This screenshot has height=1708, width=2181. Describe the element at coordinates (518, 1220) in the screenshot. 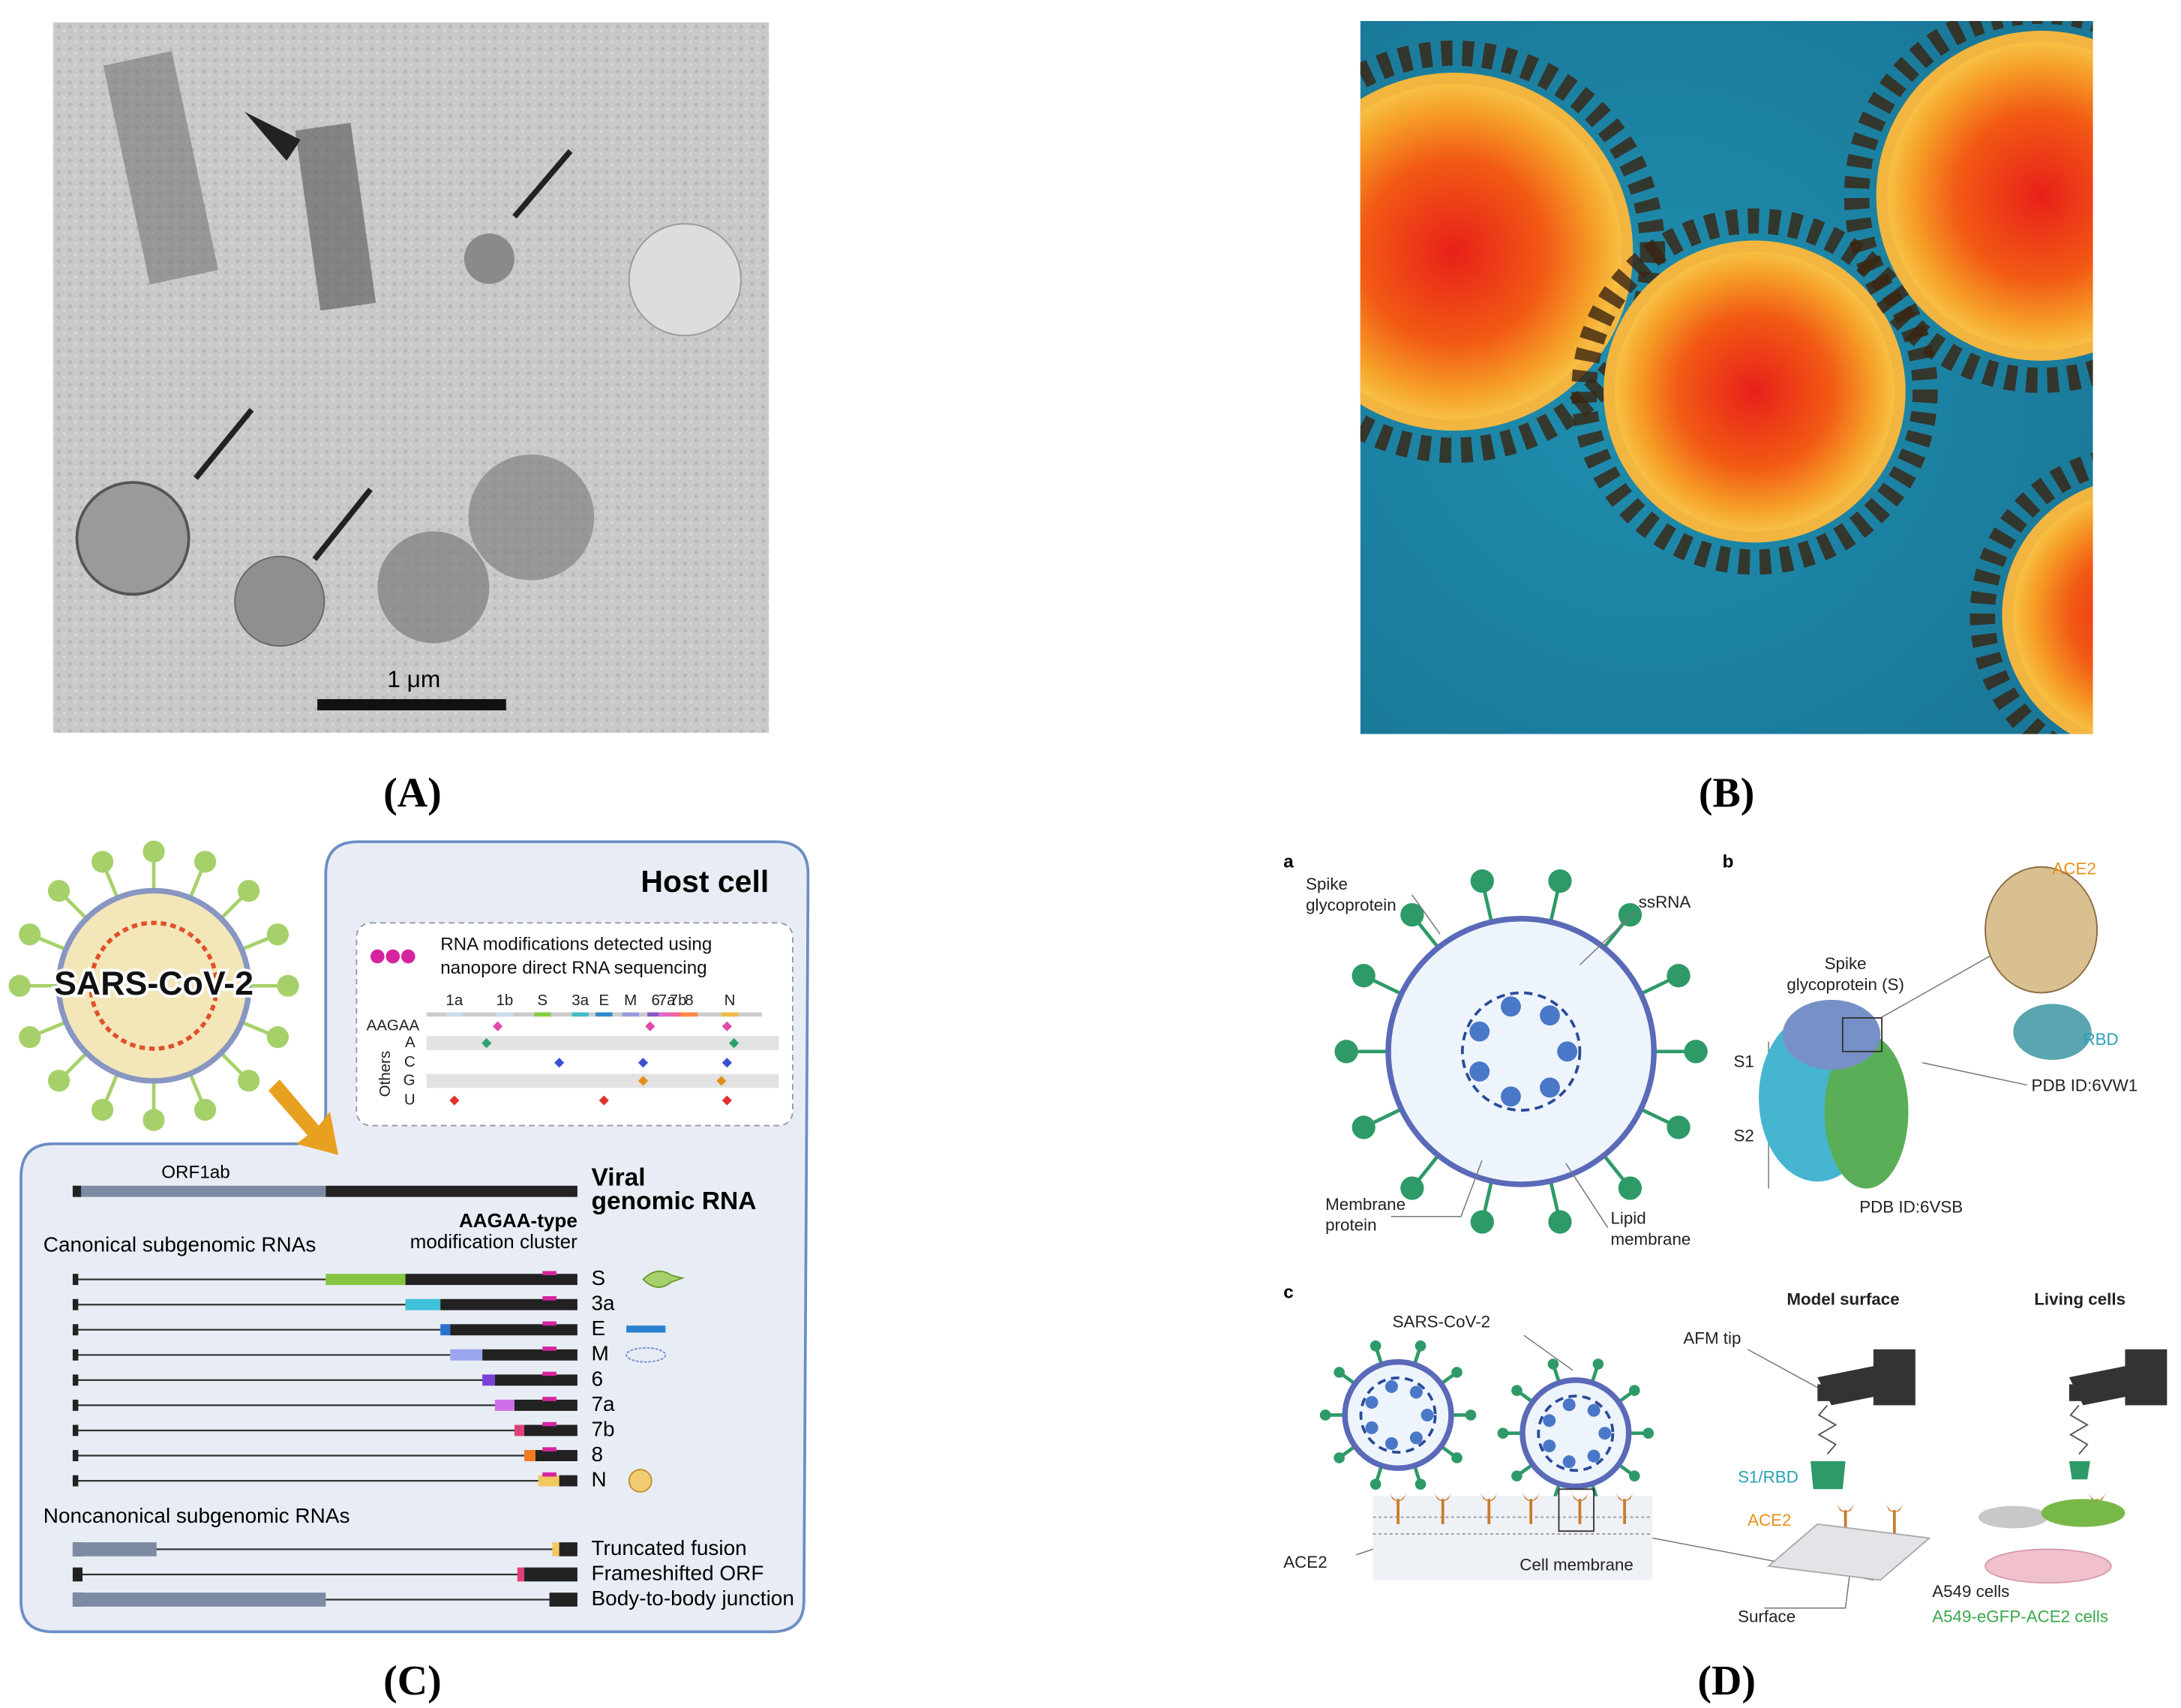

I see `cluster-label: AAGAA-type` at that location.